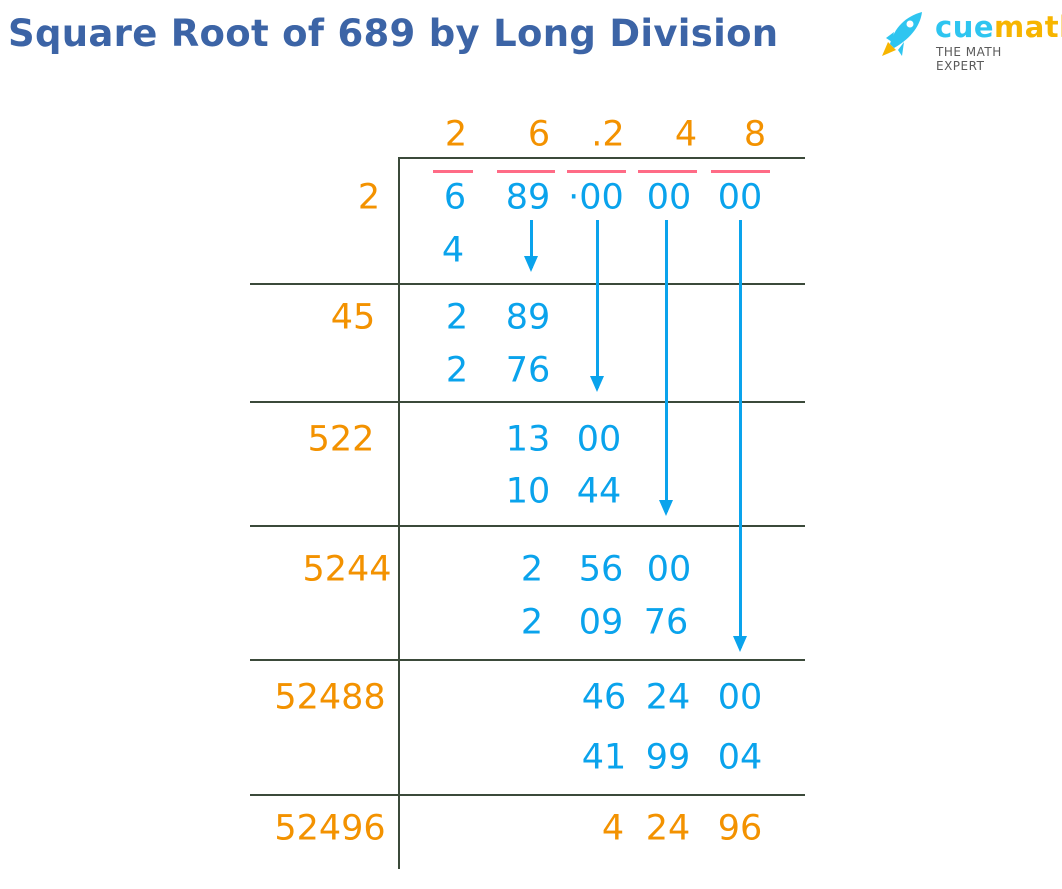  I want to click on divisor: 45, so click(353, 317).